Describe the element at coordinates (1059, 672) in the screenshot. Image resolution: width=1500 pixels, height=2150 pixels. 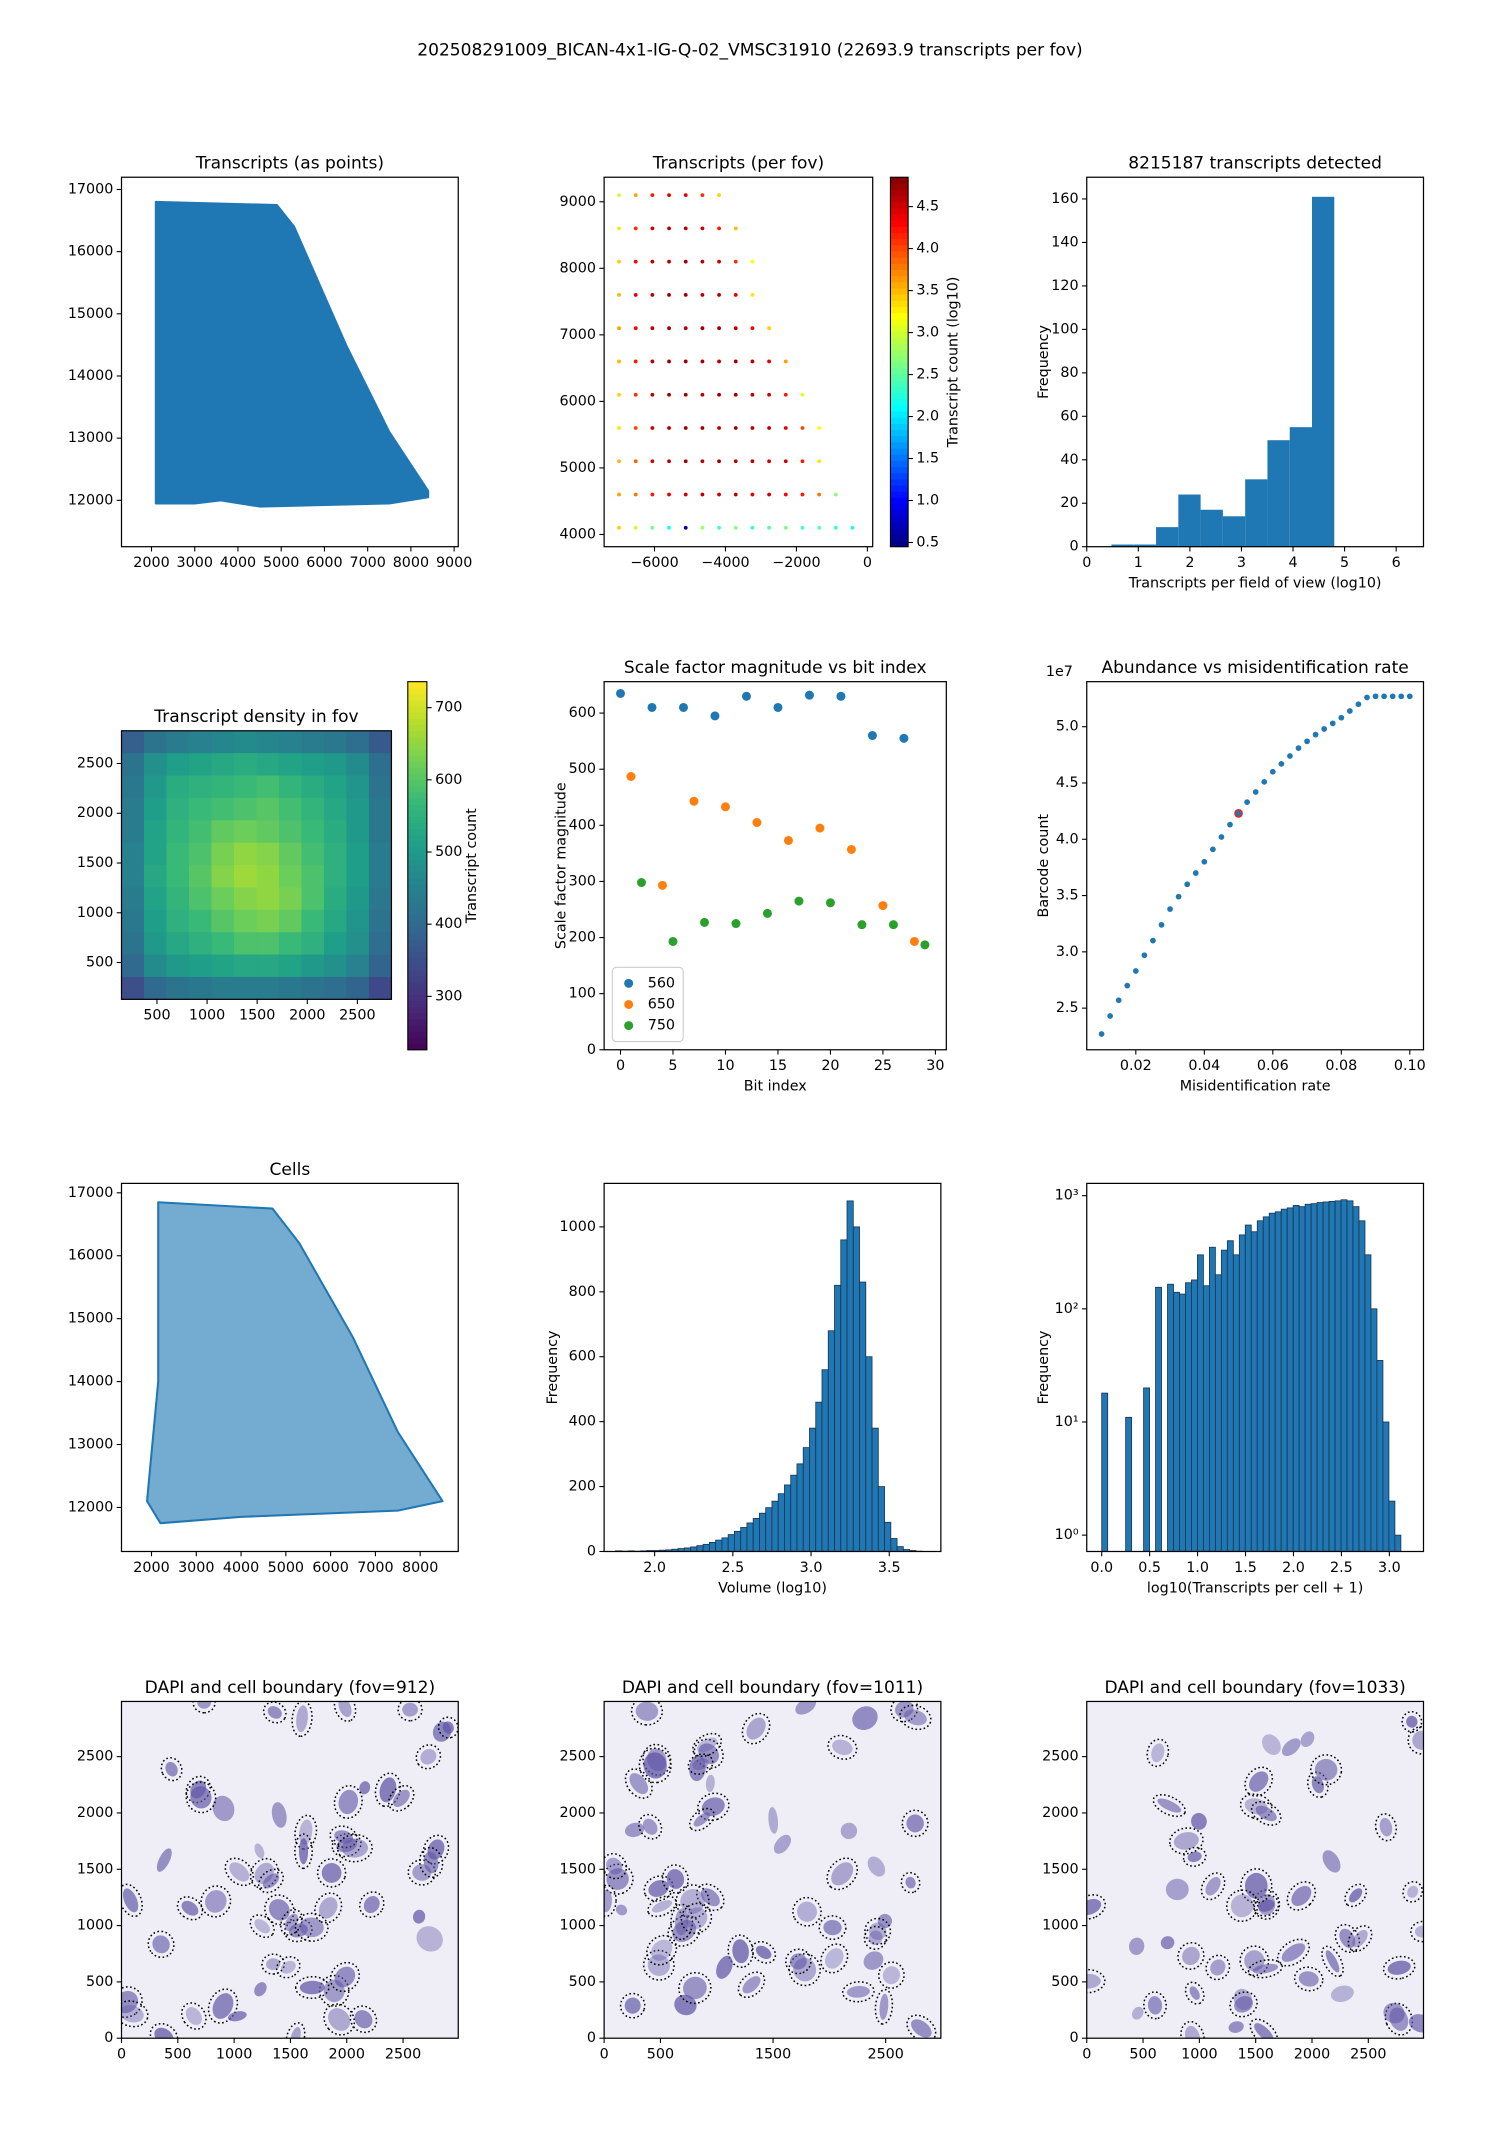
I see `axis-offset-text: 1e7` at that location.